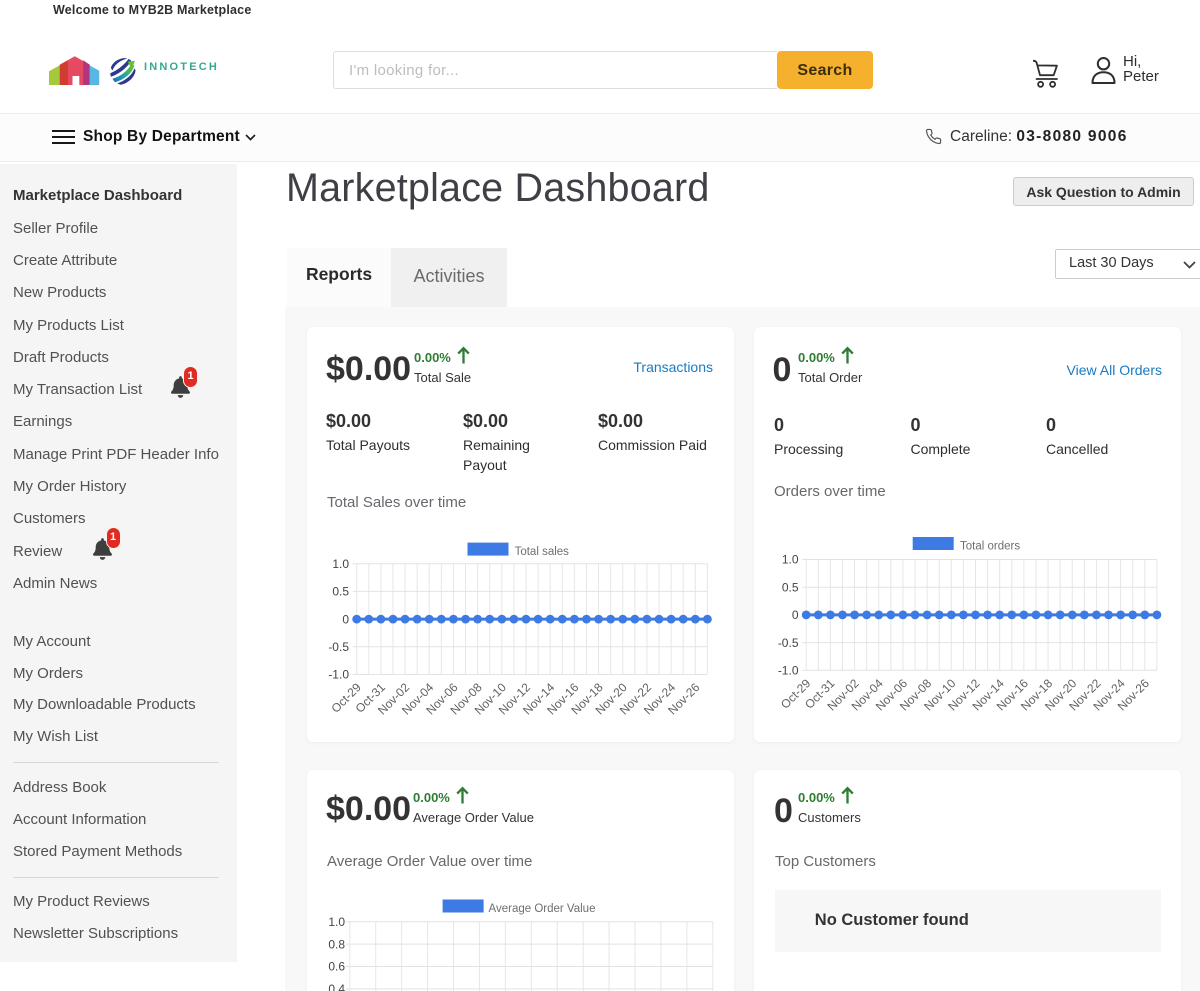 This screenshot has height=991, width=1200. Describe the element at coordinates (542, 552) in the screenshot. I see `svg-text: Total sales` at that location.